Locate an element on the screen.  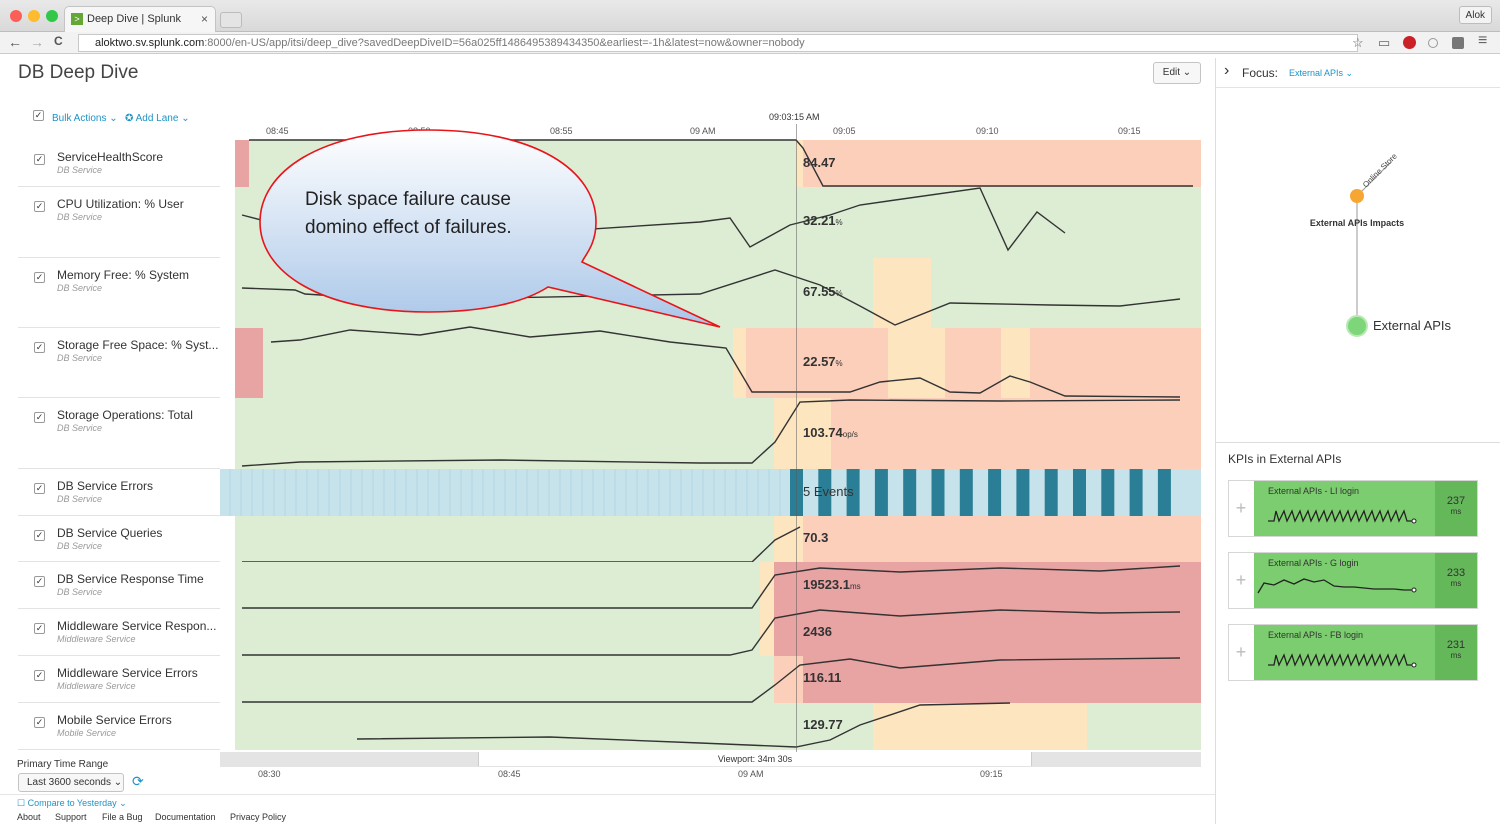
lane-value-number: 70.3 is located at coordinates (816, 537).